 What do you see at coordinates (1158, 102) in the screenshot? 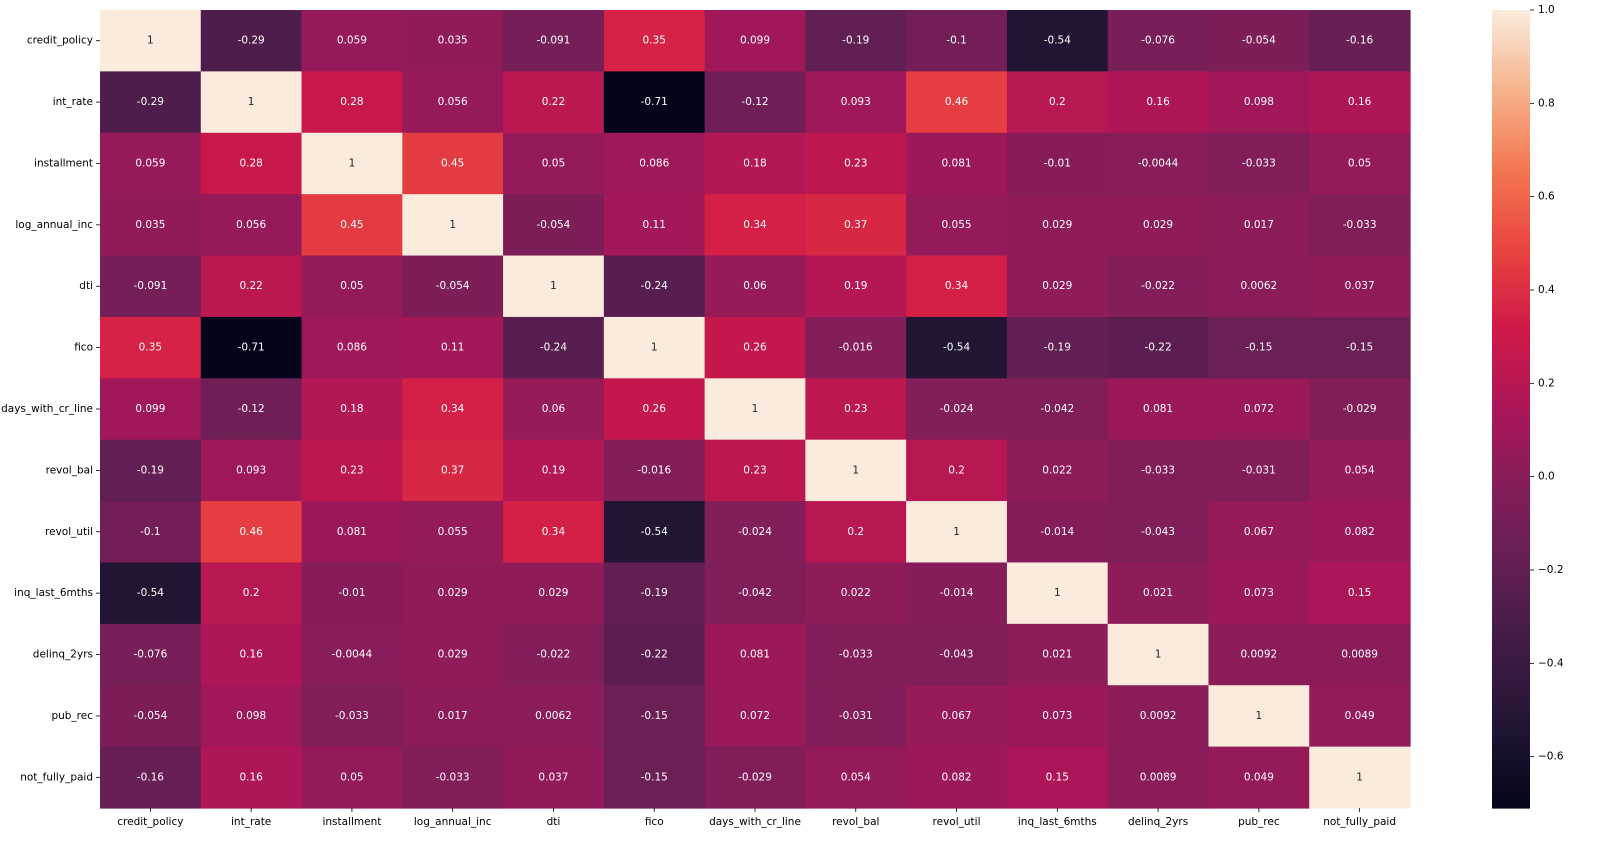
I see `cell-value-label: 0.16` at bounding box center [1158, 102].